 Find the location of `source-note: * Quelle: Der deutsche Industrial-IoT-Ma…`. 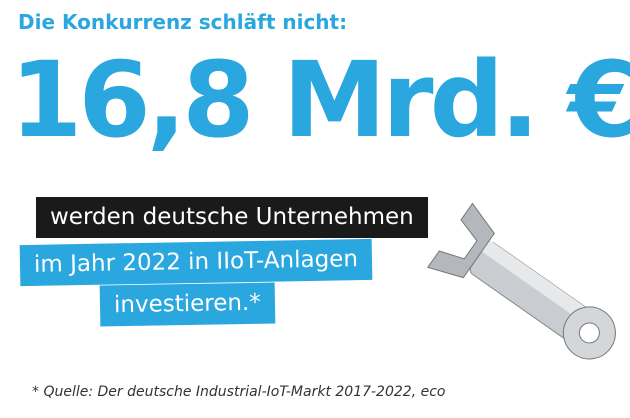

source-note: * Quelle: Der deutsche Industrial-IoT-Ma… is located at coordinates (239, 392).